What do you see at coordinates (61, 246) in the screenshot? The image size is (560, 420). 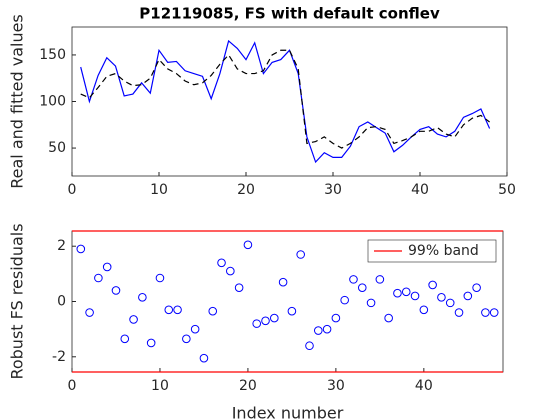 I see `y-tick-label: 2` at bounding box center [61, 246].